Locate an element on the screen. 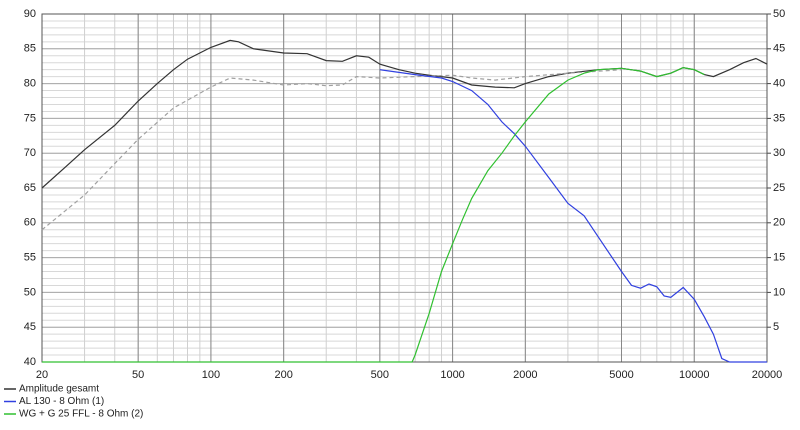 This screenshot has width=800, height=430. y-tick-label: 60 is located at coordinates (30, 223).